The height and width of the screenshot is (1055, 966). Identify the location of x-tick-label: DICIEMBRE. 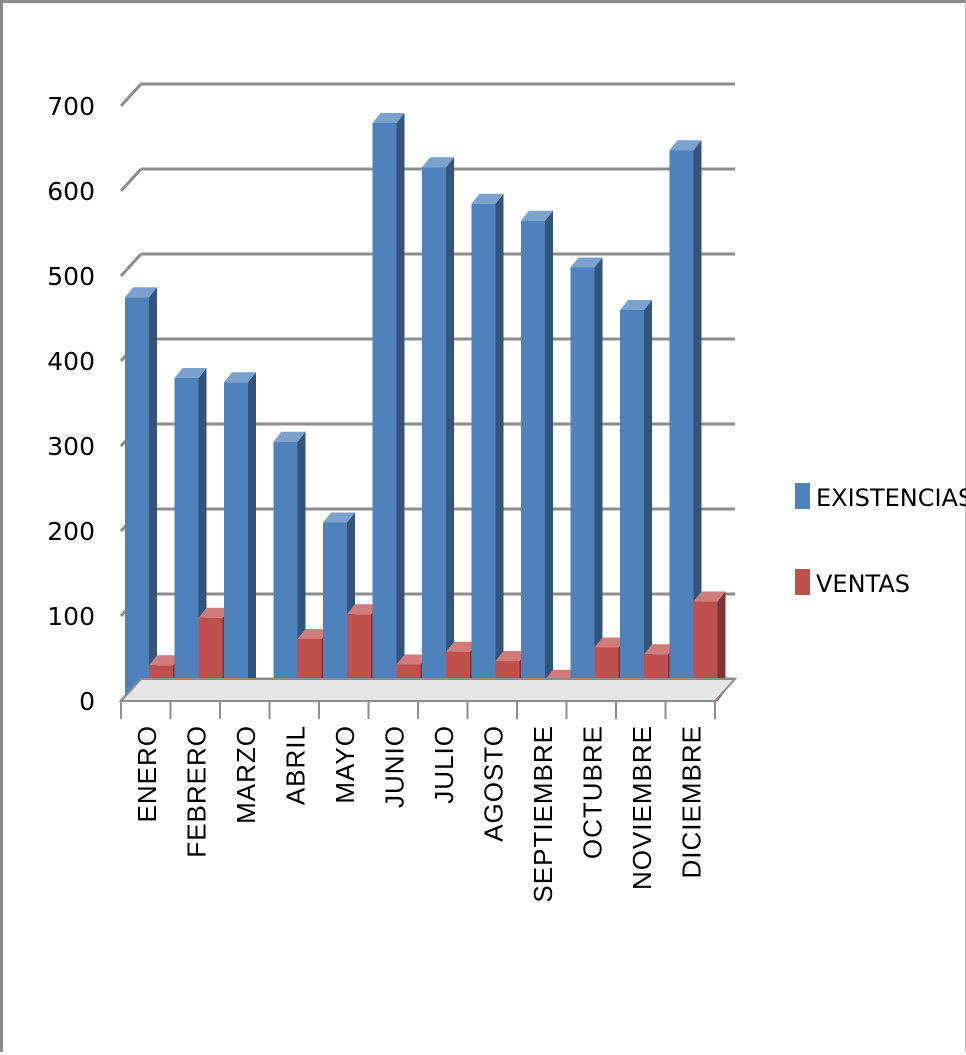
(691, 801).